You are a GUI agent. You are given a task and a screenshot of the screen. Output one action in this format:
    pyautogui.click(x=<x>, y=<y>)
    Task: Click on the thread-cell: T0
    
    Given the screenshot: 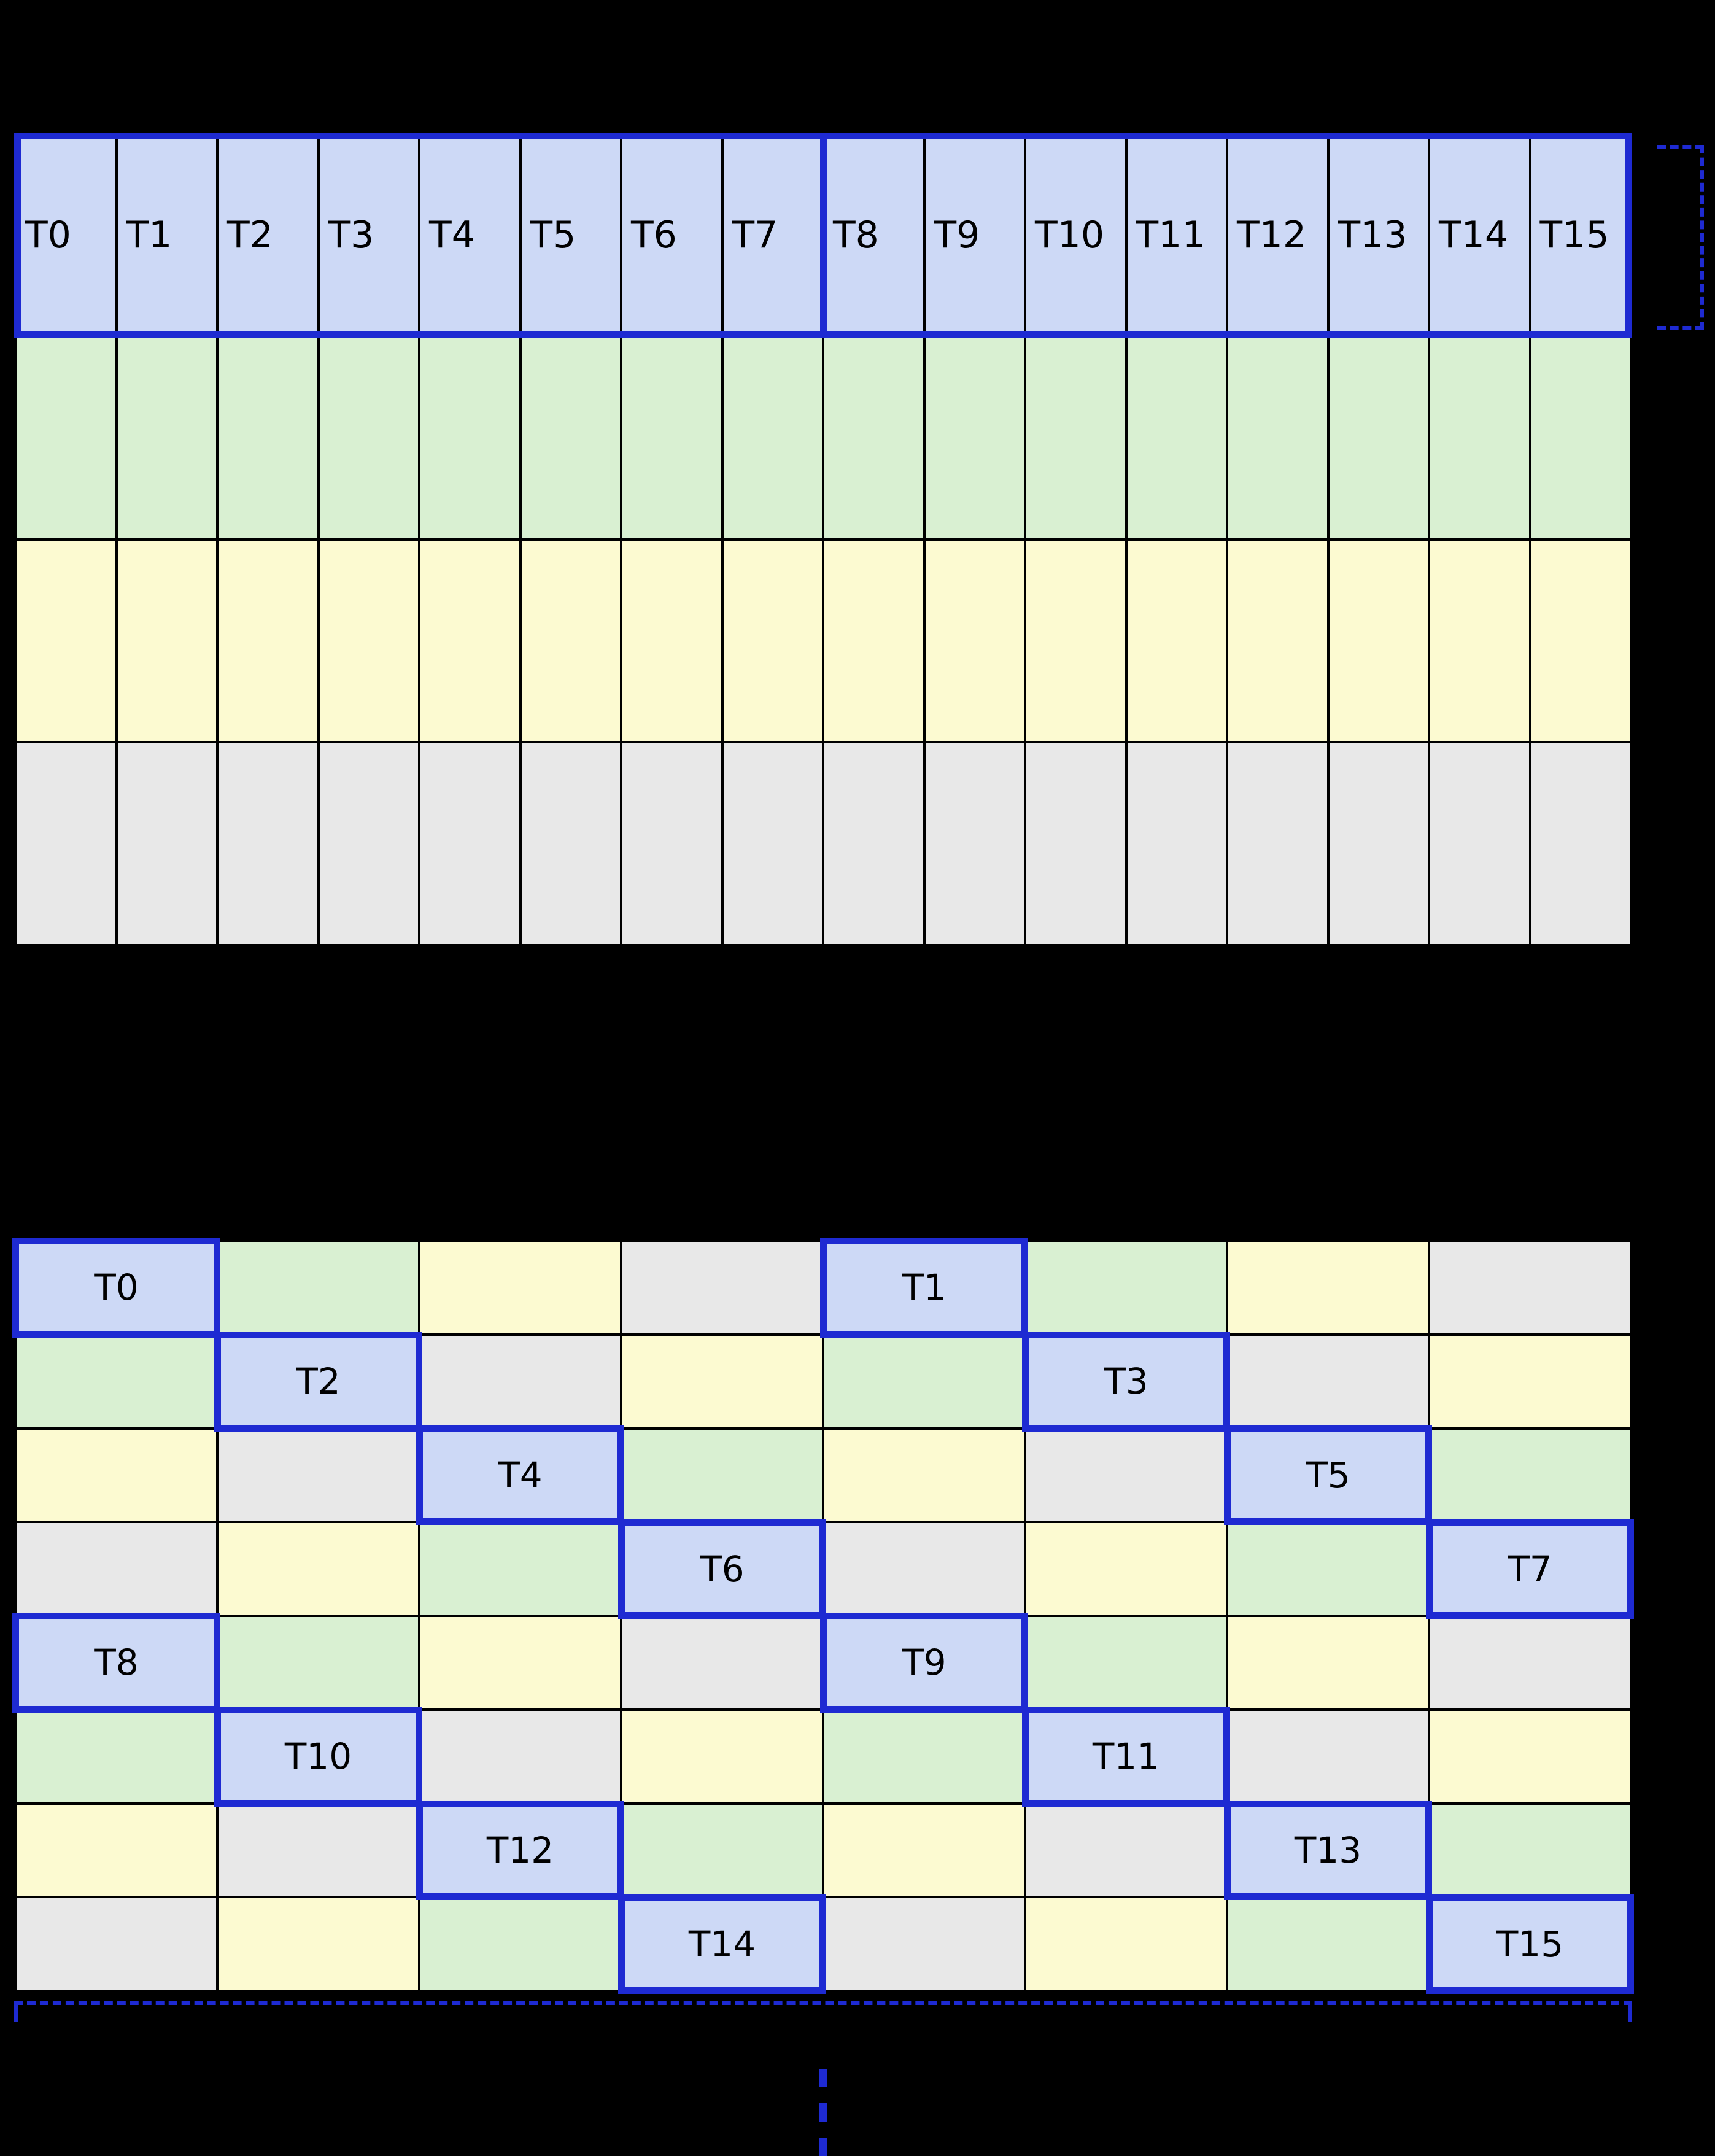 What is the action you would take?
    pyautogui.click(x=116, y=1288)
    